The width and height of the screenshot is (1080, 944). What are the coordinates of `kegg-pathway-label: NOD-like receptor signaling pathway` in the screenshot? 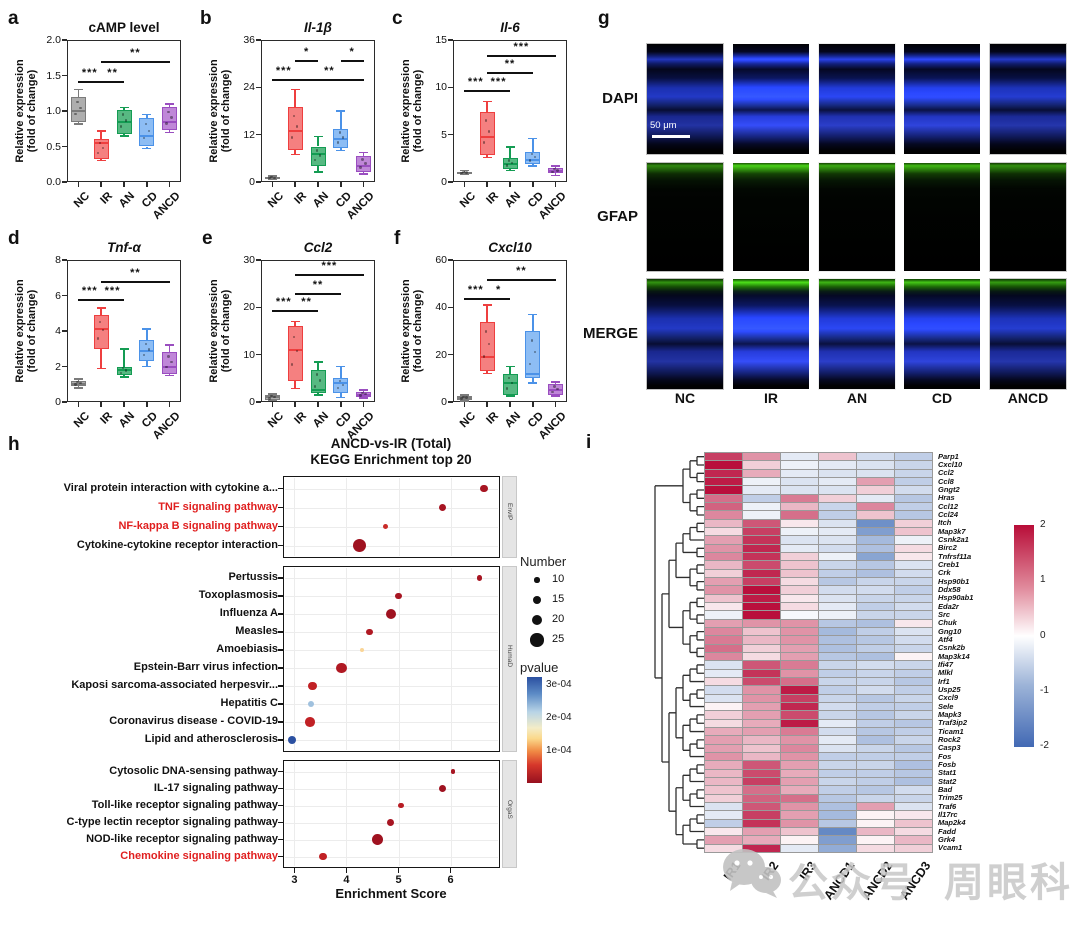 It's located at (182, 838).